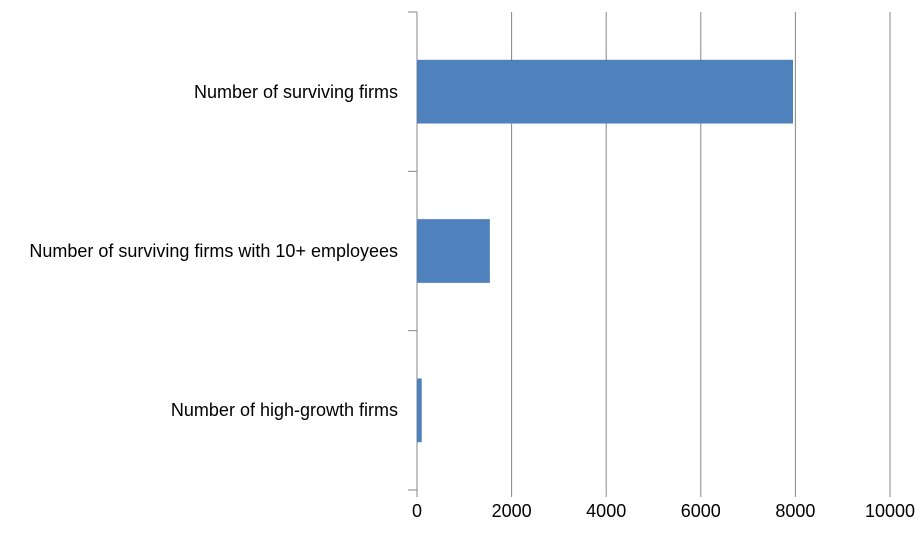 Image resolution: width=924 pixels, height=538 pixels. I want to click on category-label-box: Number of high-growth firms, so click(199, 410).